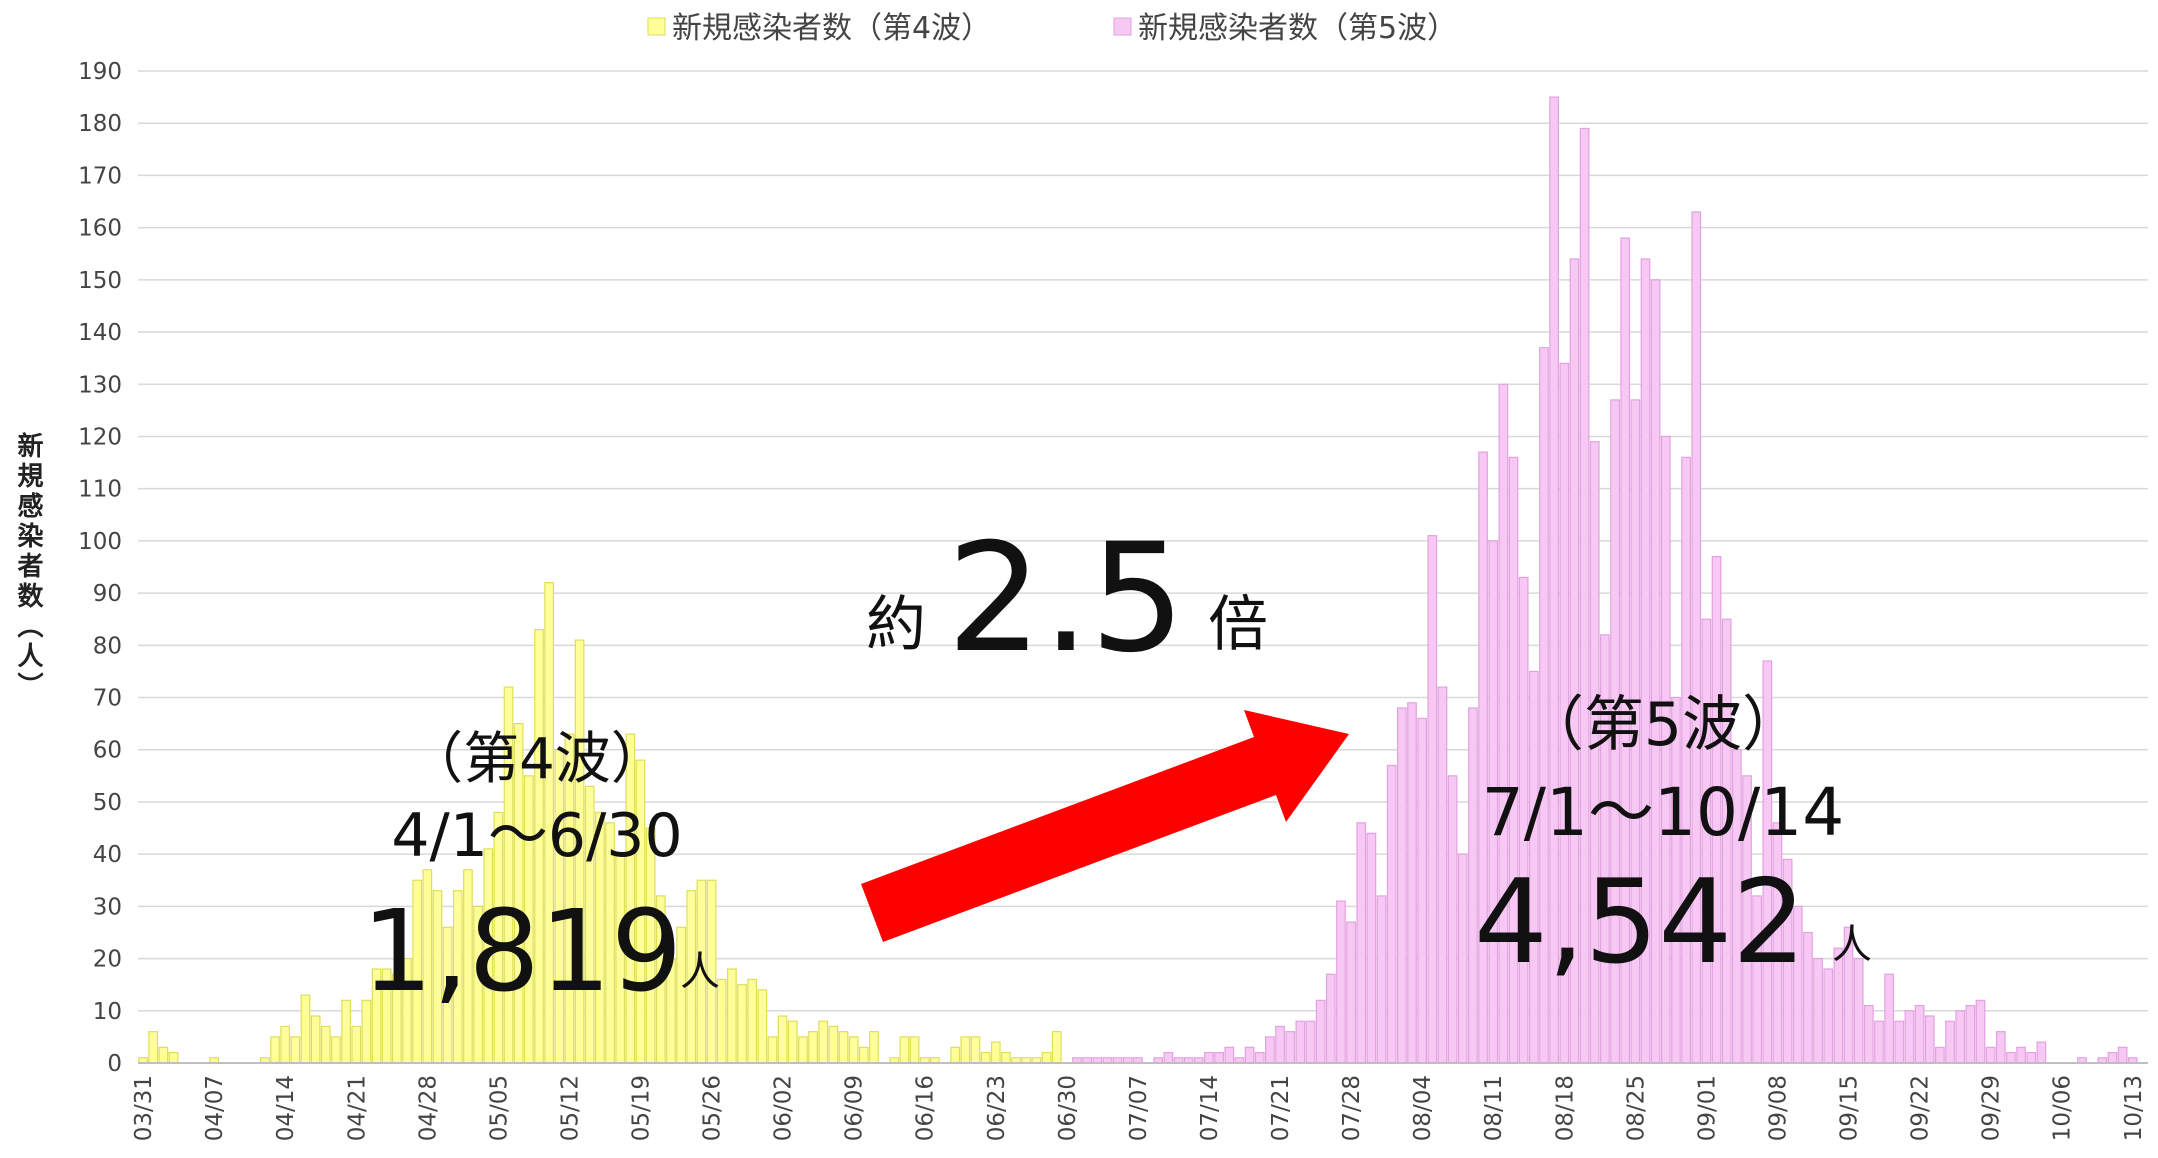  I want to click on x-tick-label: 05/19, so click(642, 1108).